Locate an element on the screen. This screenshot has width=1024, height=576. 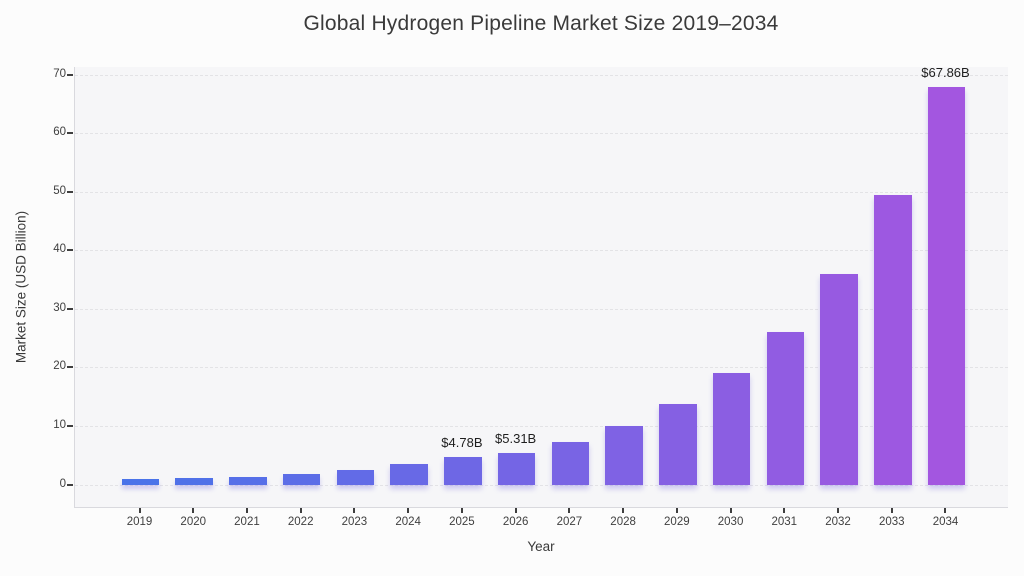
x-tick-label: 2019 is located at coordinates (139, 522).